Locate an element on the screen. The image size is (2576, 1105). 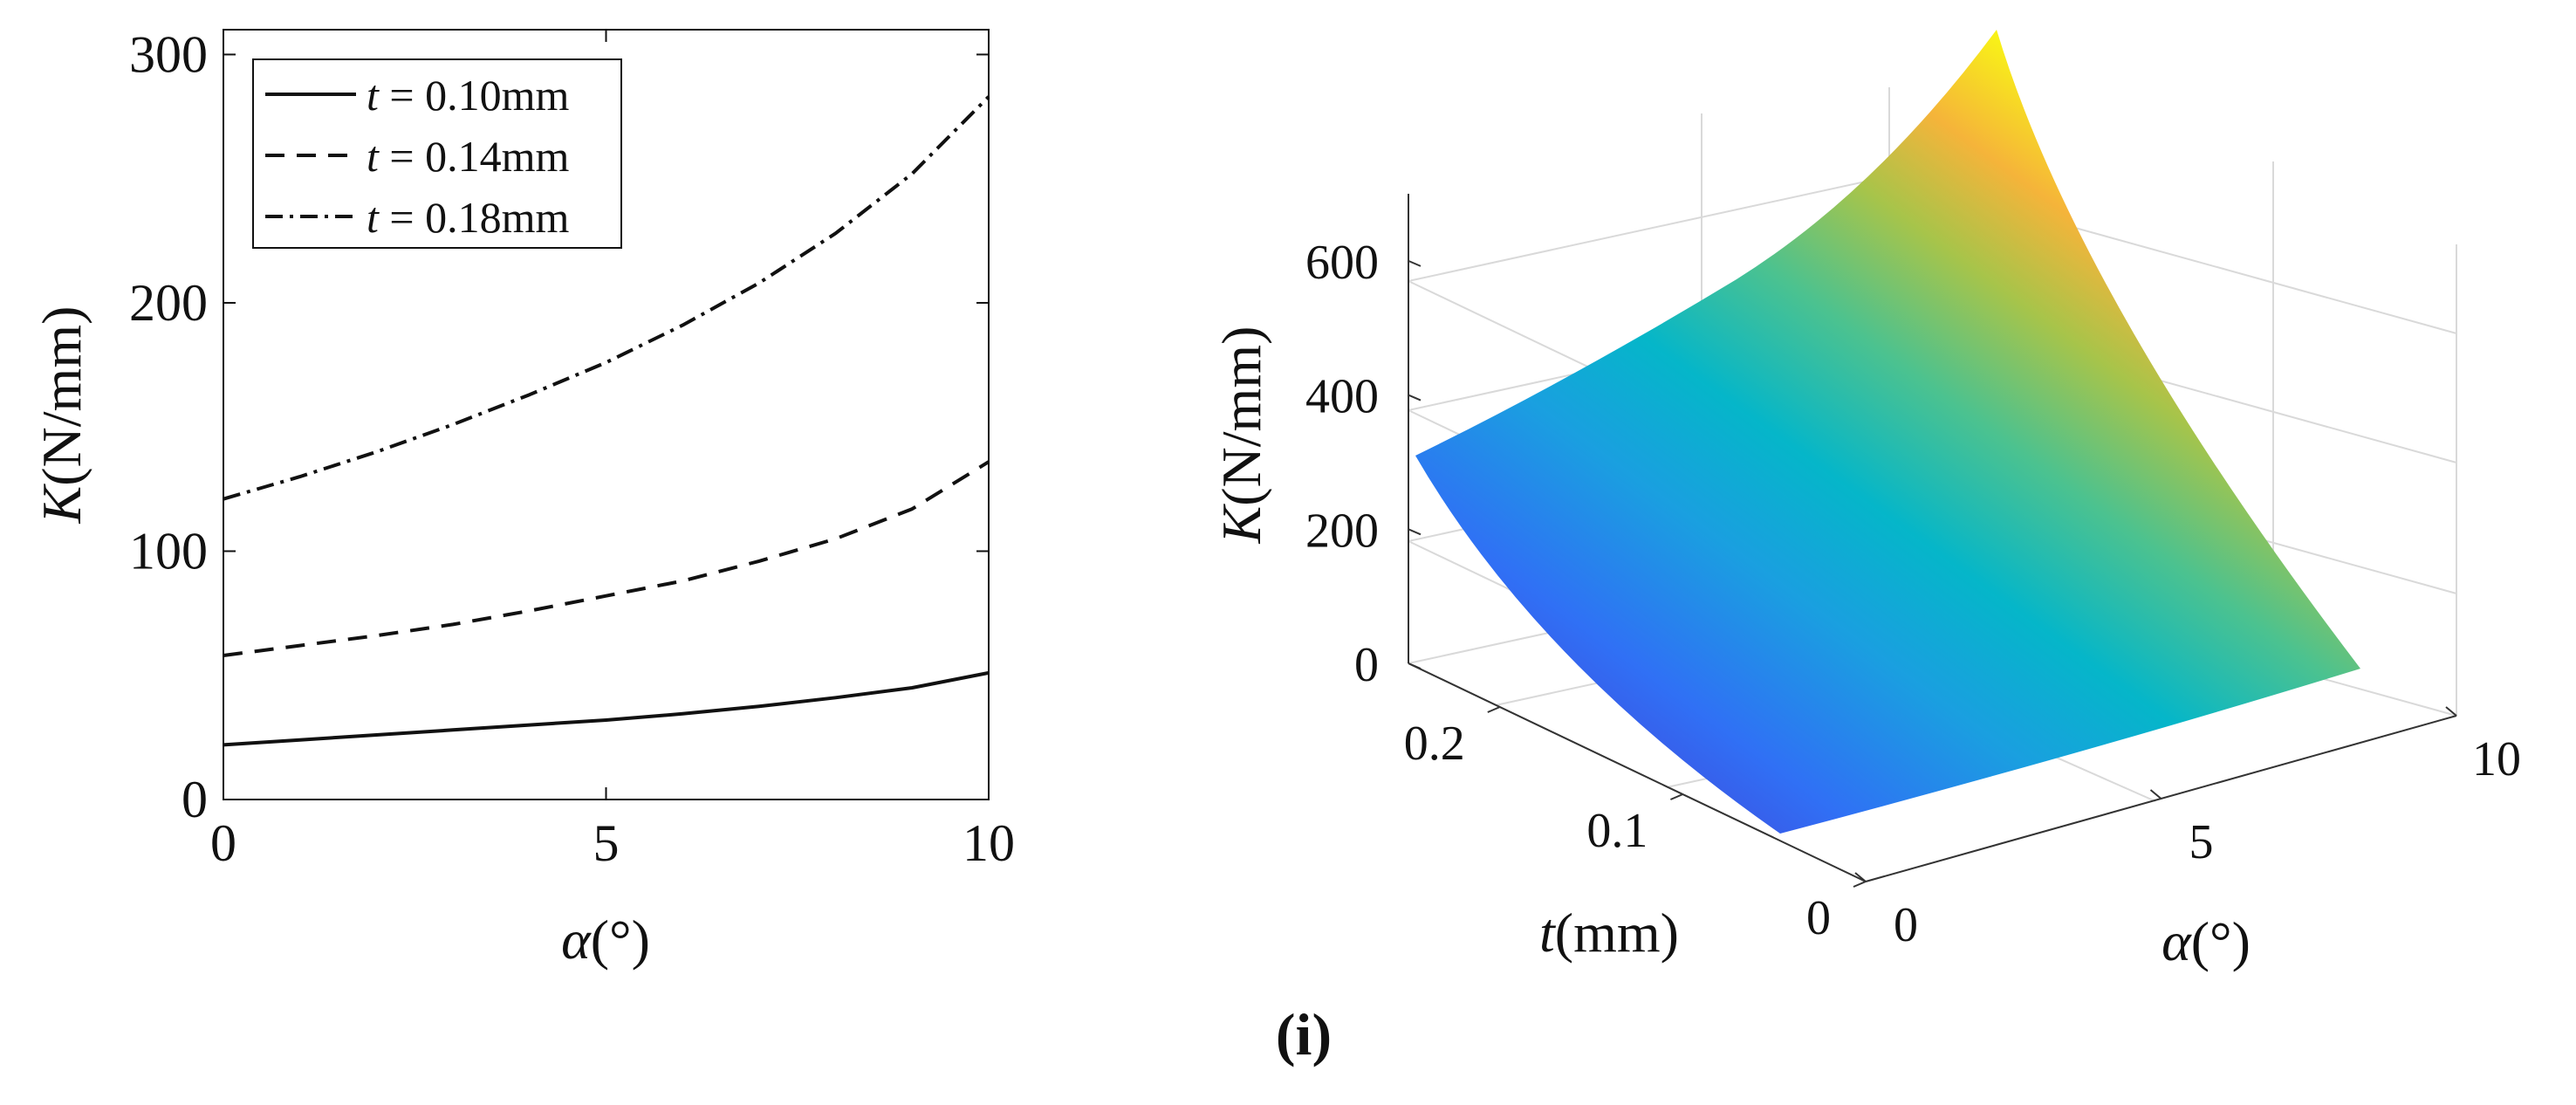
figure-label: (i) is located at coordinates (1304, 1034).